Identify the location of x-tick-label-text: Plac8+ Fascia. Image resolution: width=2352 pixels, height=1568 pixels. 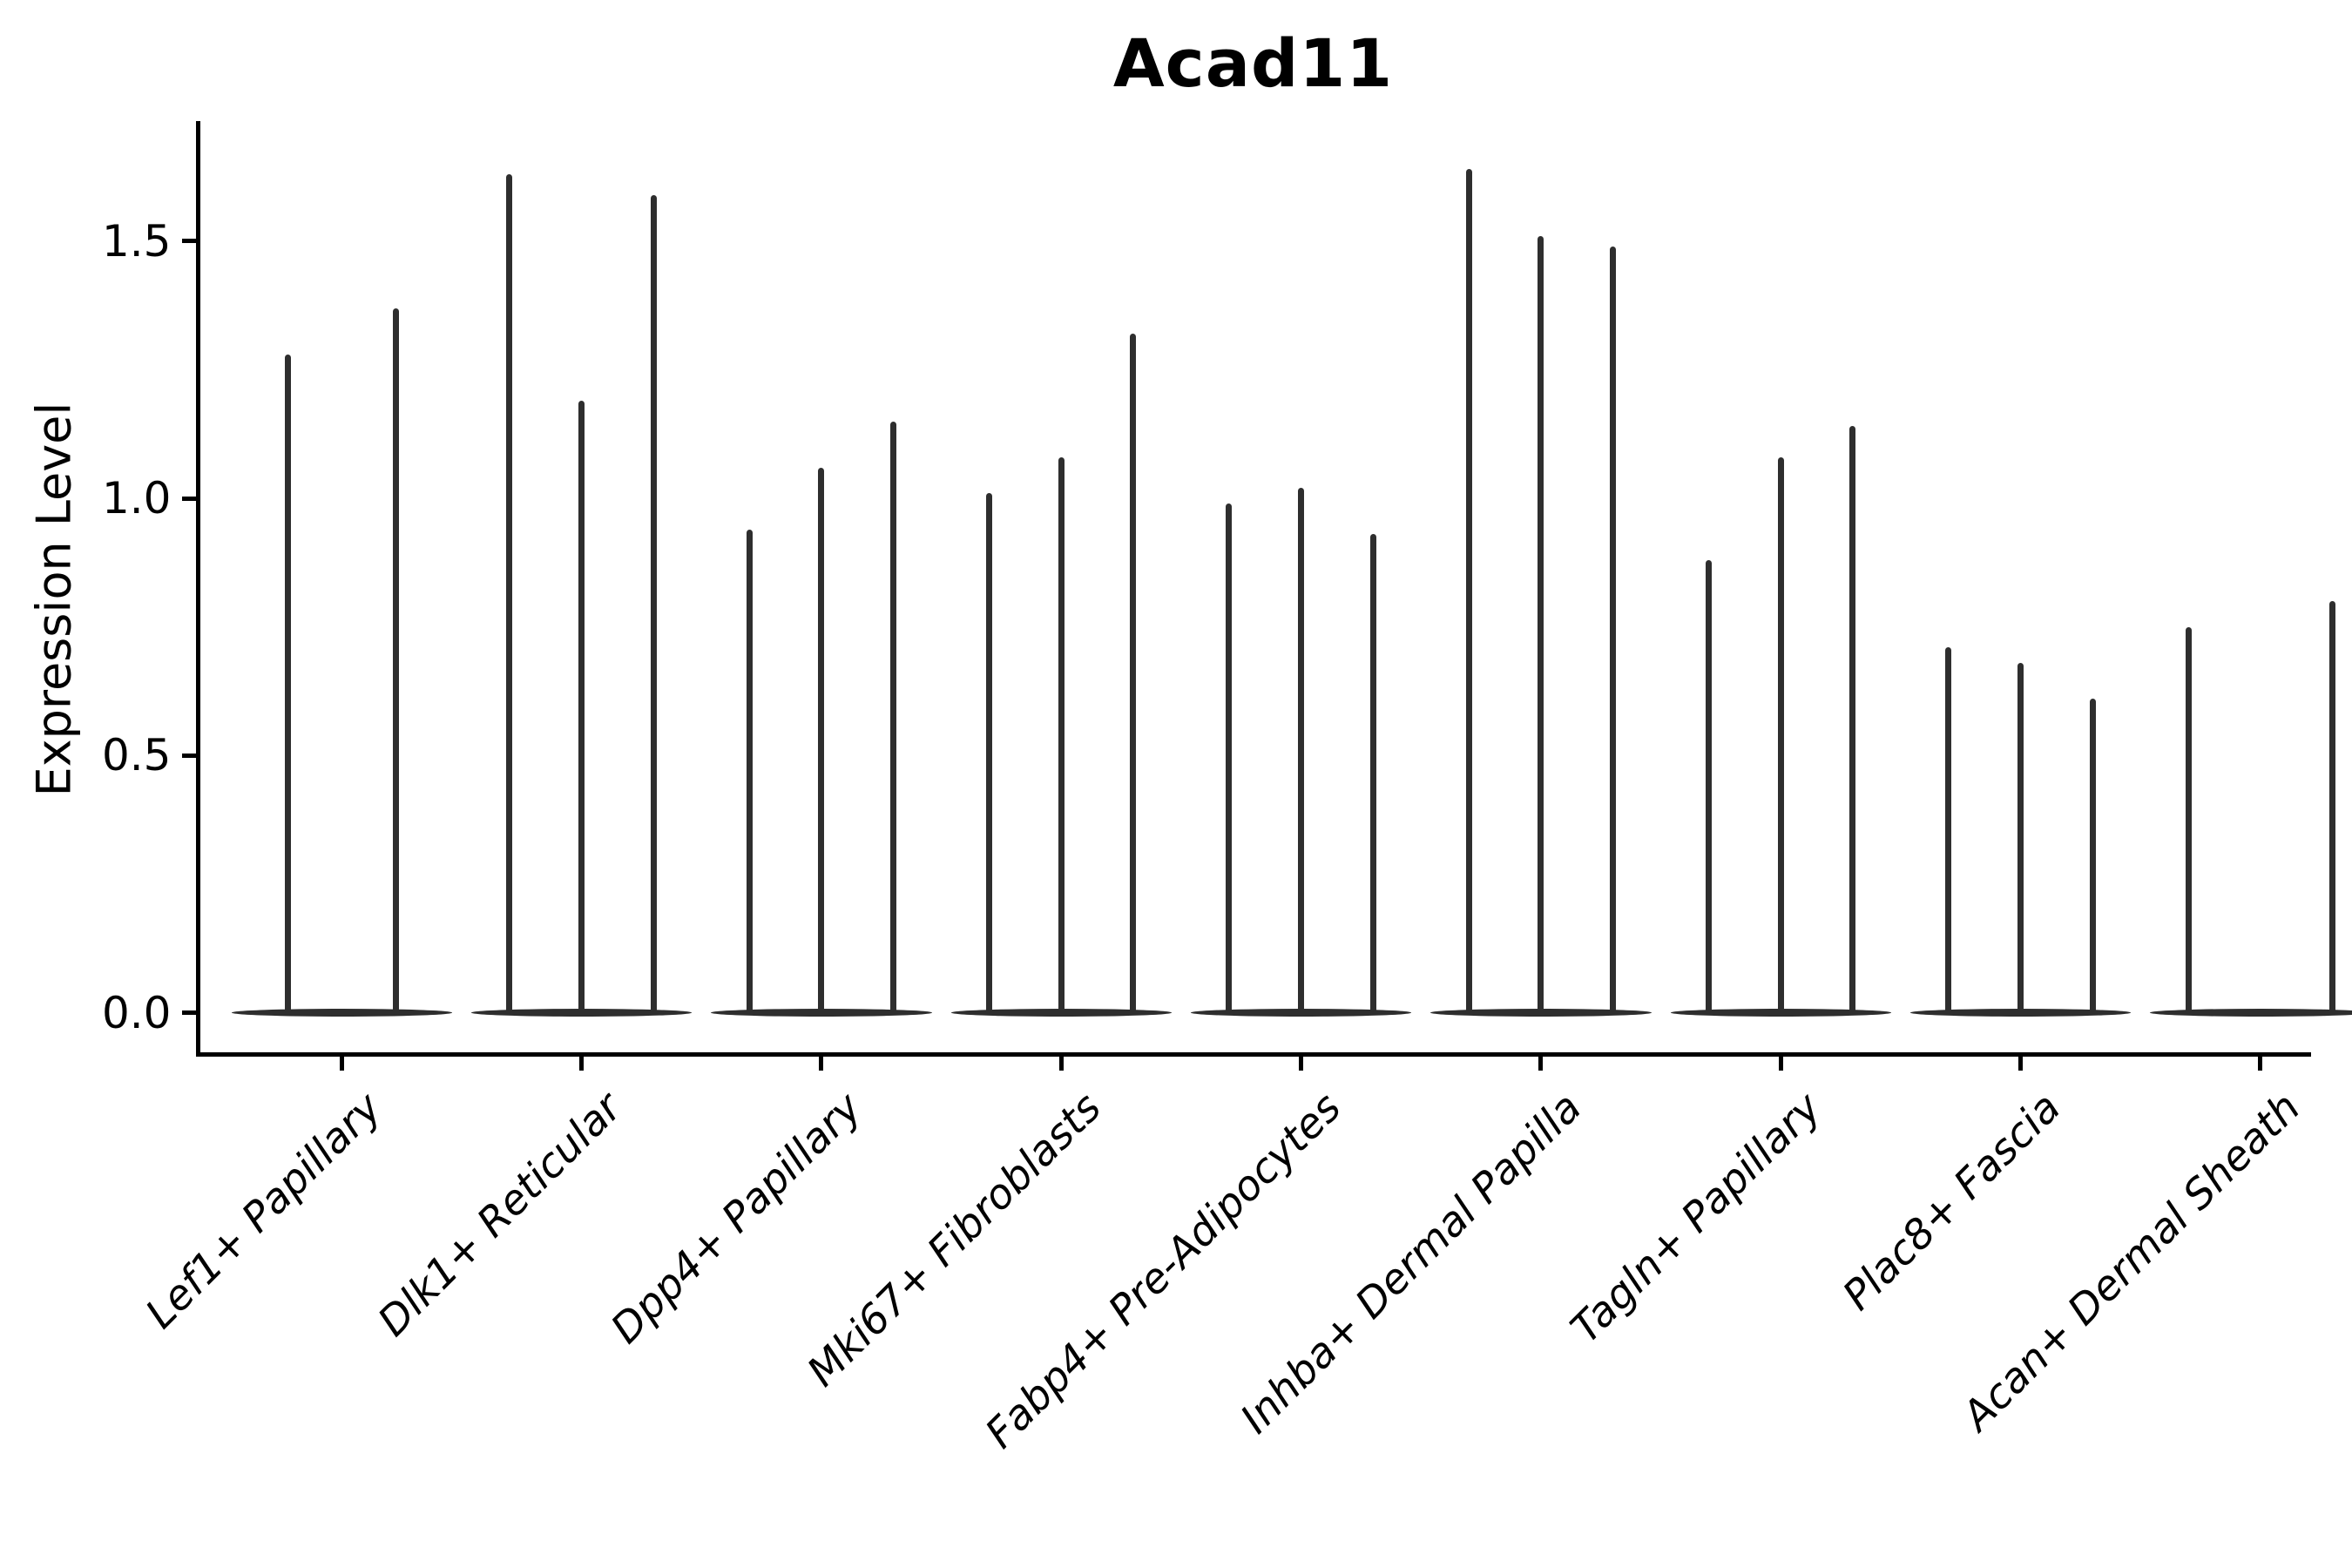
(1952, 1202).